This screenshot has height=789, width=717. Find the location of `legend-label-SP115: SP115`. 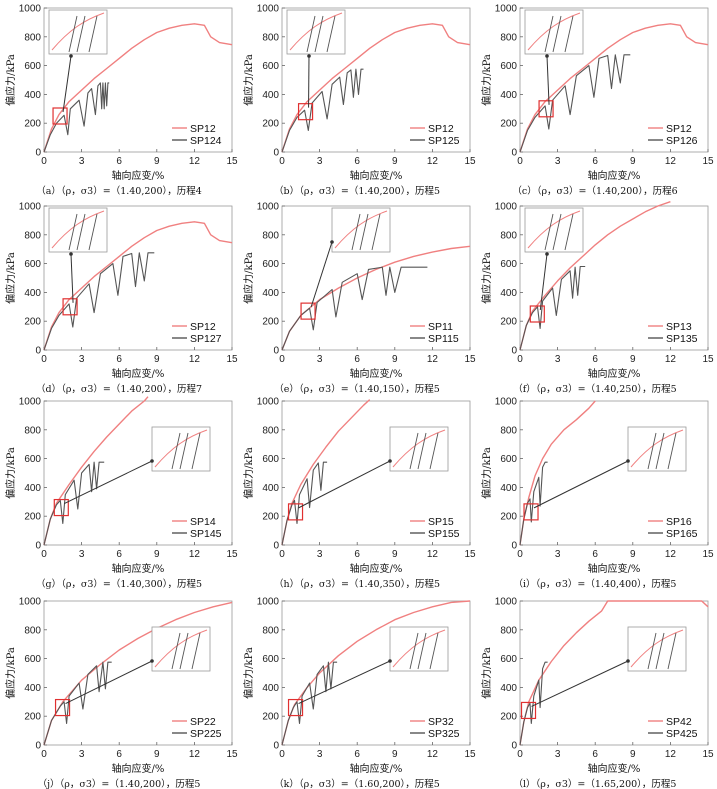

legend-label-SP115: SP115 is located at coordinates (443, 339).